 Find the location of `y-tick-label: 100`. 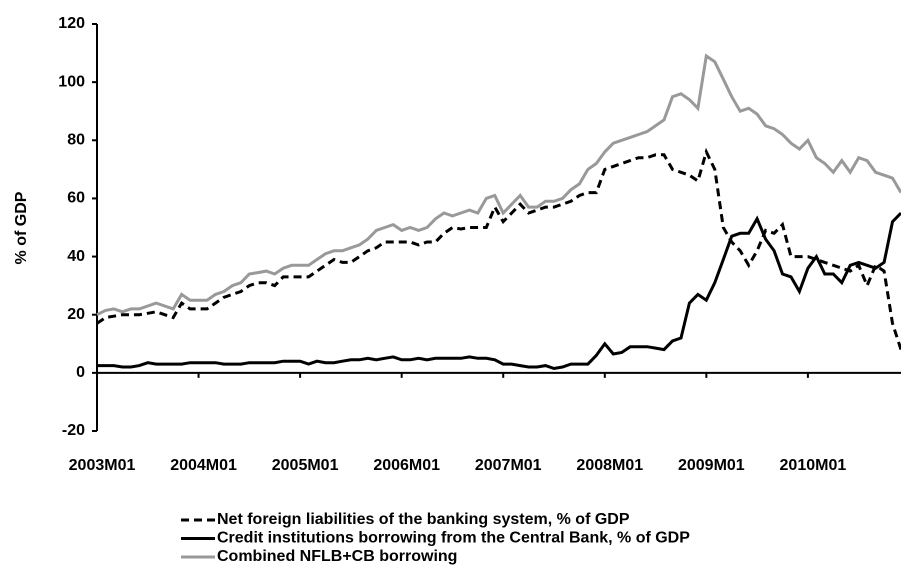

y-tick-label: 100 is located at coordinates (71, 81).